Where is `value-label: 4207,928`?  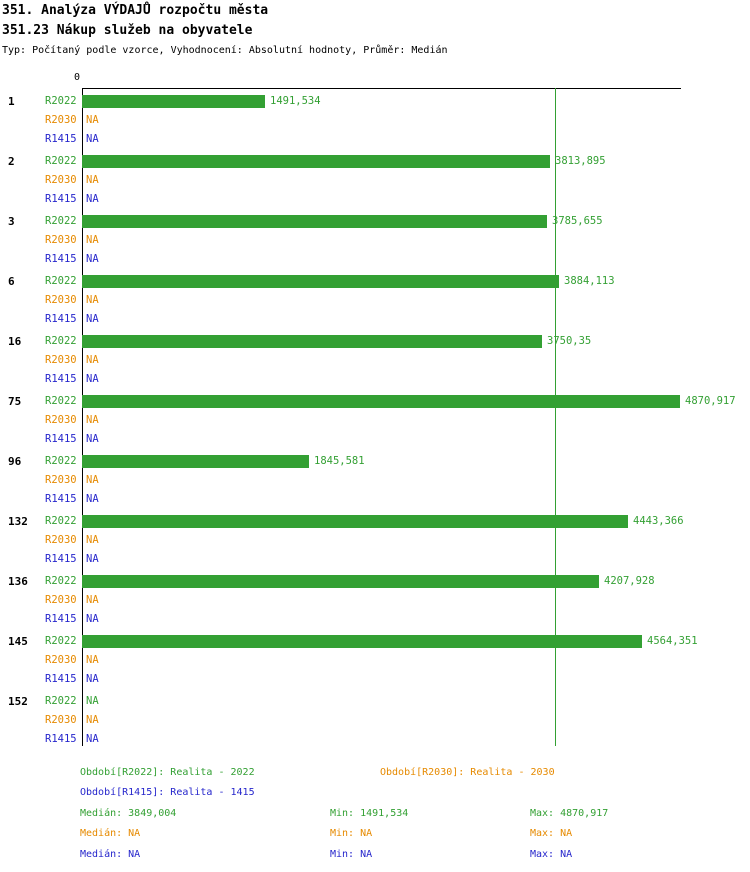 value-label: 4207,928 is located at coordinates (629, 581).